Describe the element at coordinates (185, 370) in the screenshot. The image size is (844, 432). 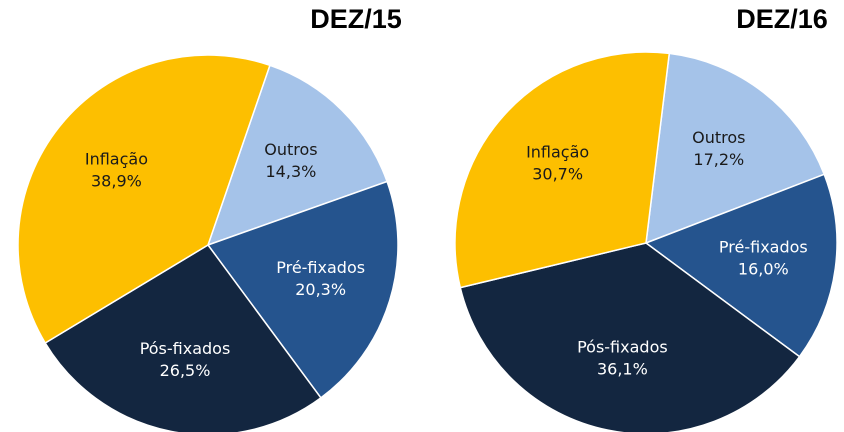
I see `slice-value: 26,5%` at that location.